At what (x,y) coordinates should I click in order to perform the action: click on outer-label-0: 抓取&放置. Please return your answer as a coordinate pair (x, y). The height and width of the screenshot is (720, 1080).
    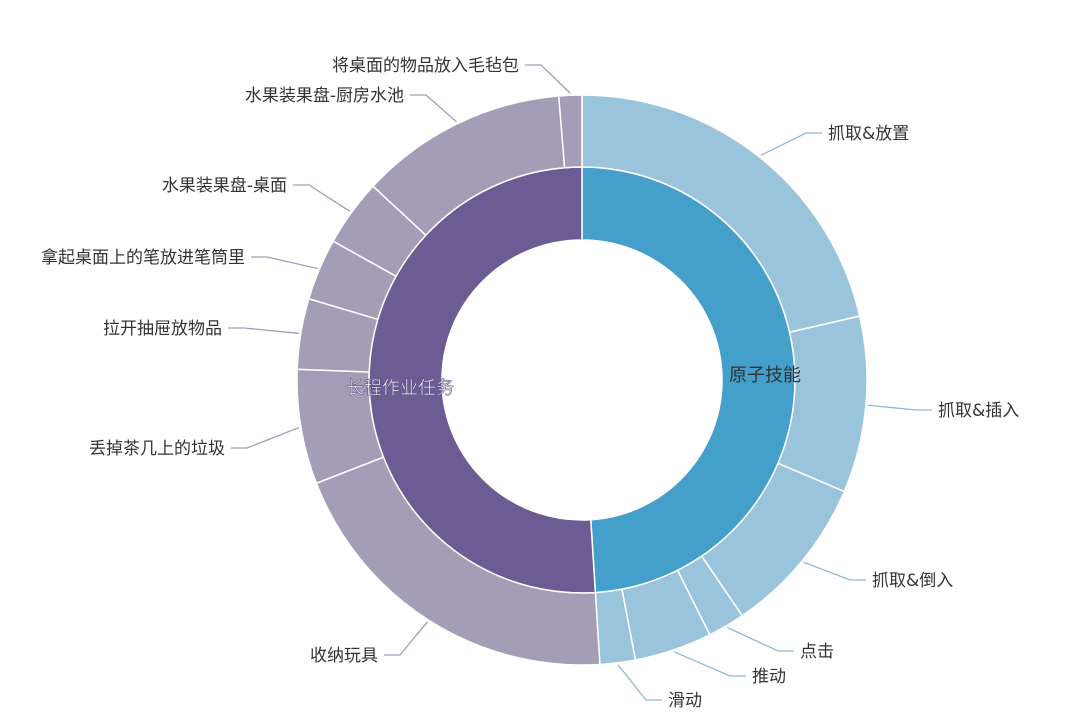
    Looking at the image, I should click on (868, 134).